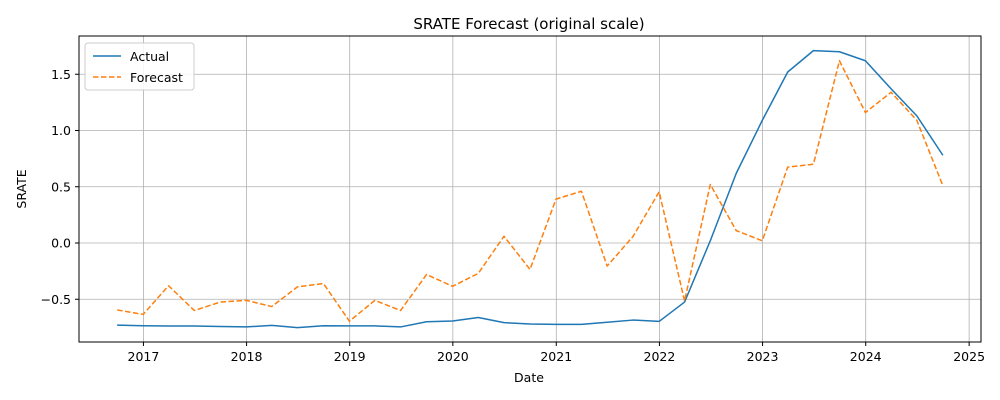  What do you see at coordinates (453, 356) in the screenshot?
I see `x-tick-label: 2020` at bounding box center [453, 356].